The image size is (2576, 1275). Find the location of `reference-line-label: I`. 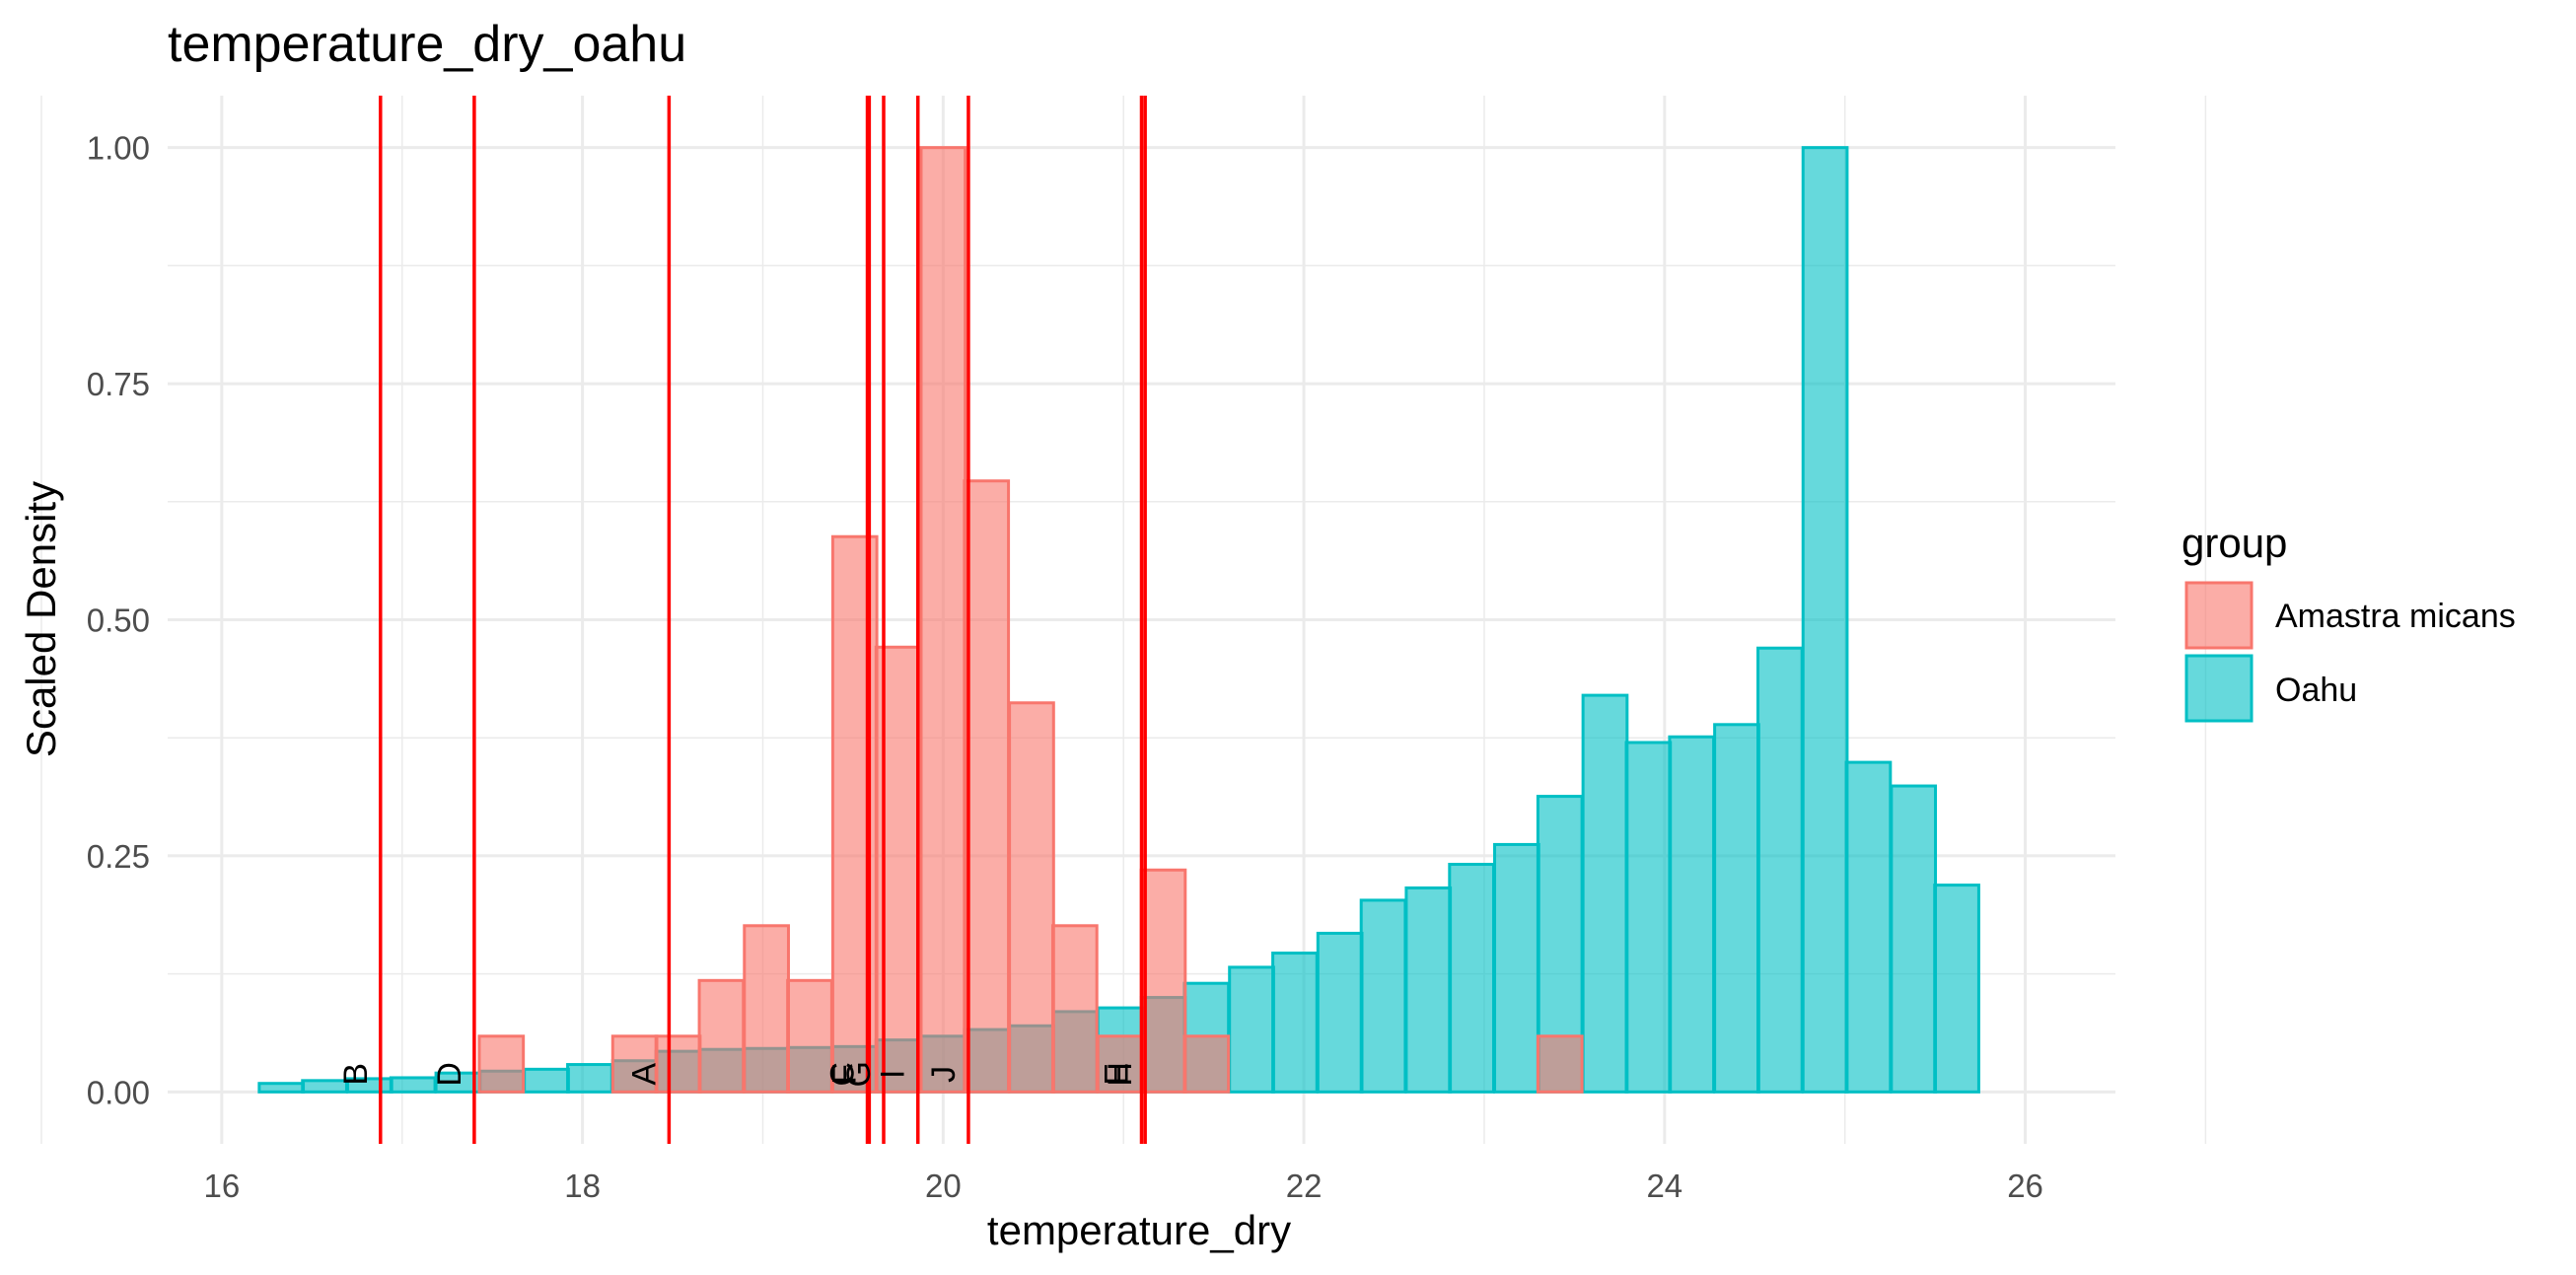

reference-line-label: I is located at coordinates (893, 1074).